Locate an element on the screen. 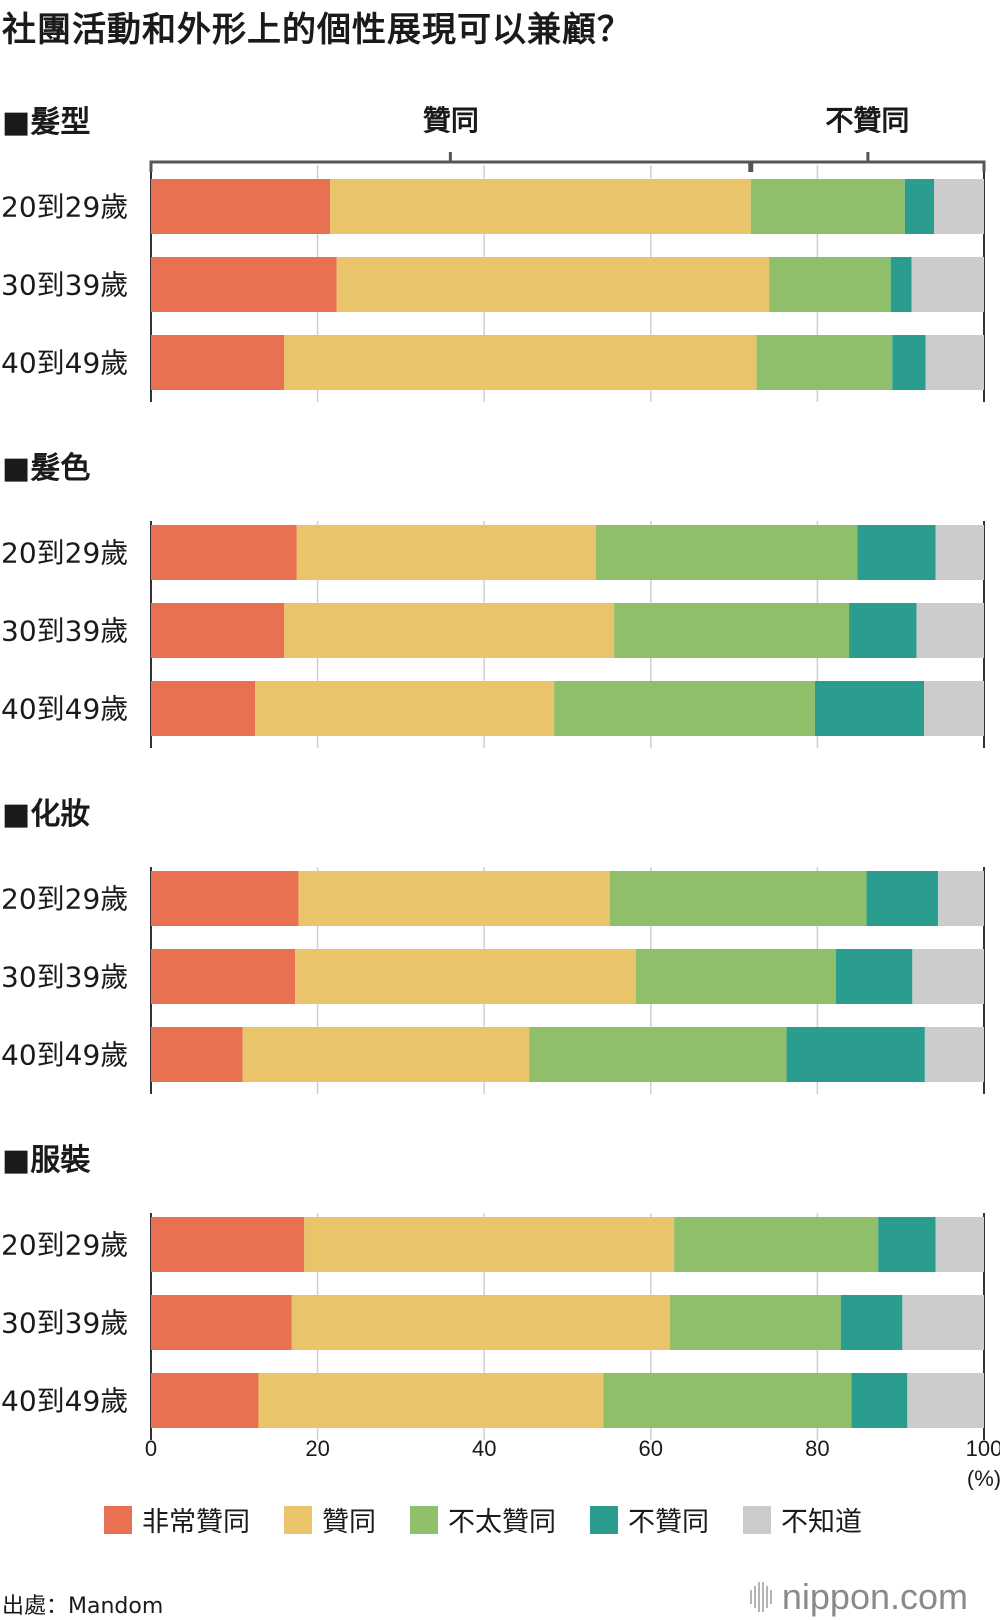 Image resolution: width=1000 pixels, height=1620 pixels. nippon-logo-icon is located at coordinates (760, 1597).